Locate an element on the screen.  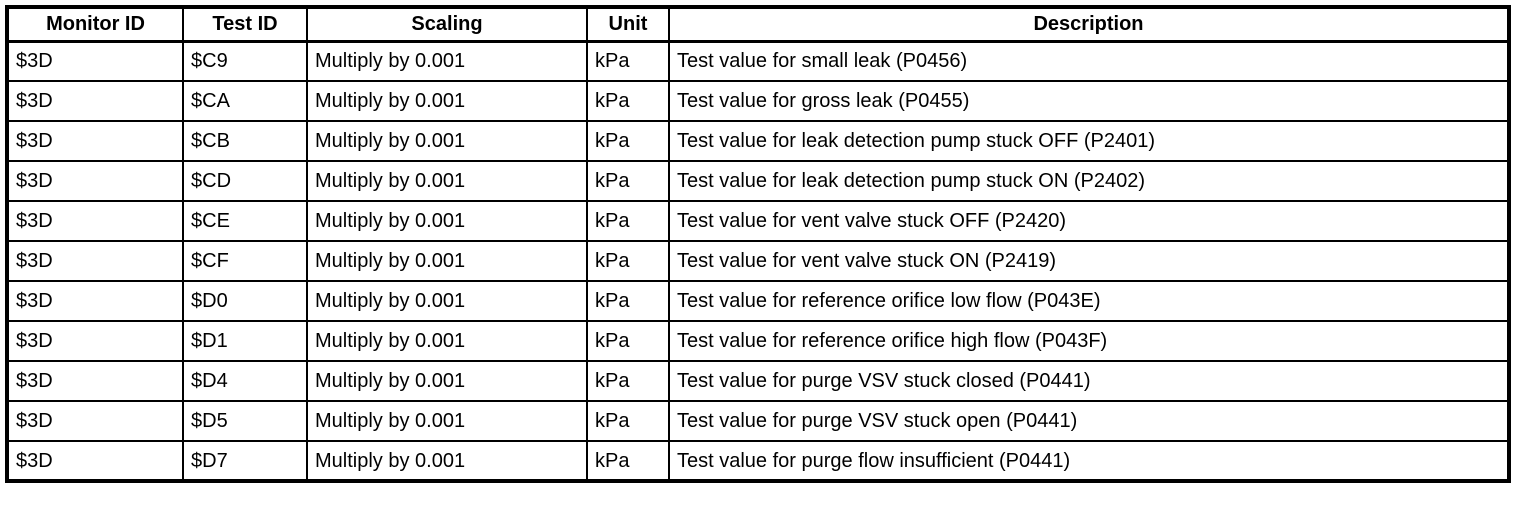
cell-test-id: $CE is located at coordinates (245, 221).